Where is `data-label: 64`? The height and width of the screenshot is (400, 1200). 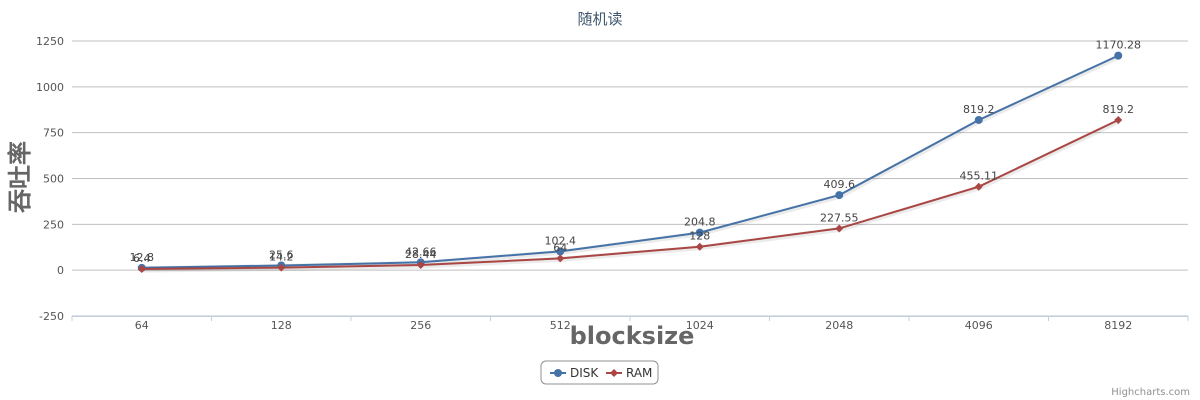 data-label: 64 is located at coordinates (560, 247).